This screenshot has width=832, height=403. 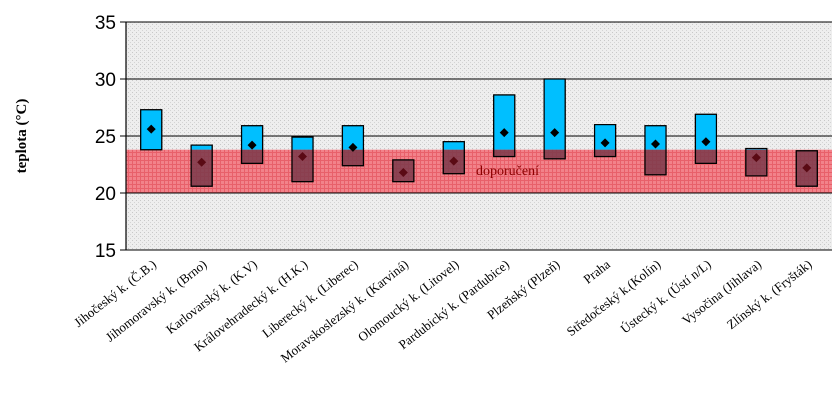 I want to click on y-tick-label: 20, so click(x=105, y=194).